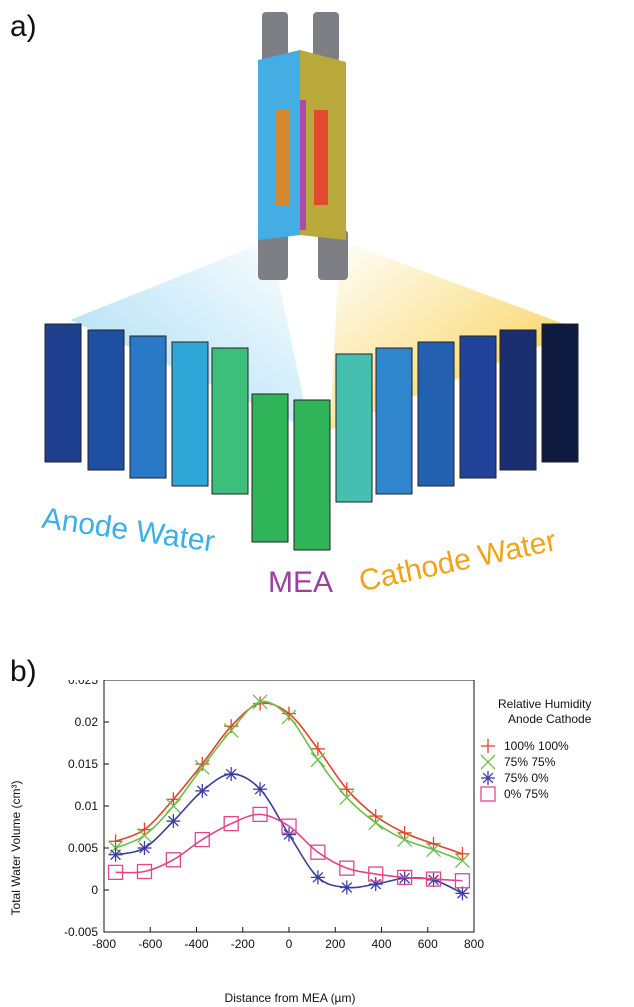 Image resolution: width=634 pixels, height=1007 pixels. I want to click on series-line, so click(289, 847).